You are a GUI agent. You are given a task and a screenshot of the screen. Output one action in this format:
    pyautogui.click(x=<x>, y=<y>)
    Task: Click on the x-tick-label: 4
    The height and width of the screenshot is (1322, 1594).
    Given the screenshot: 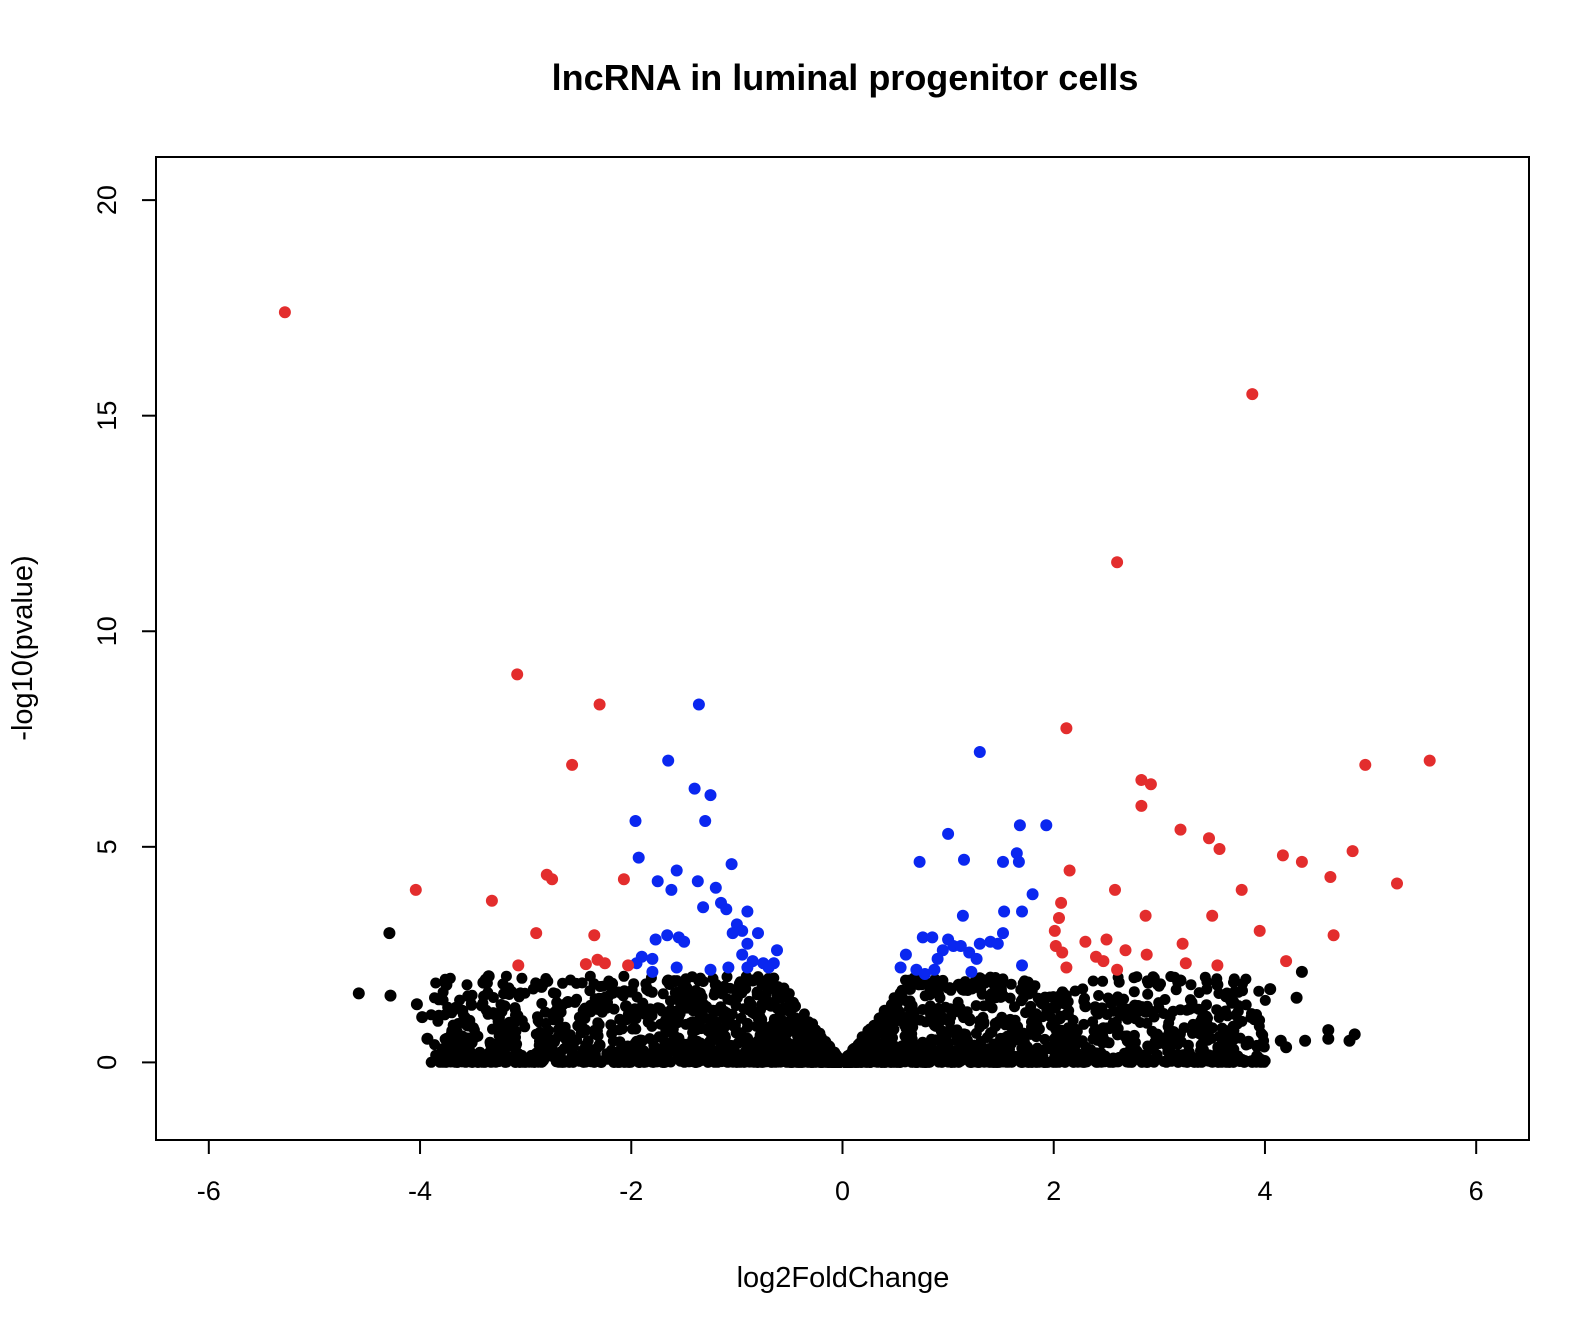 What is the action you would take?
    pyautogui.click(x=1264, y=1191)
    